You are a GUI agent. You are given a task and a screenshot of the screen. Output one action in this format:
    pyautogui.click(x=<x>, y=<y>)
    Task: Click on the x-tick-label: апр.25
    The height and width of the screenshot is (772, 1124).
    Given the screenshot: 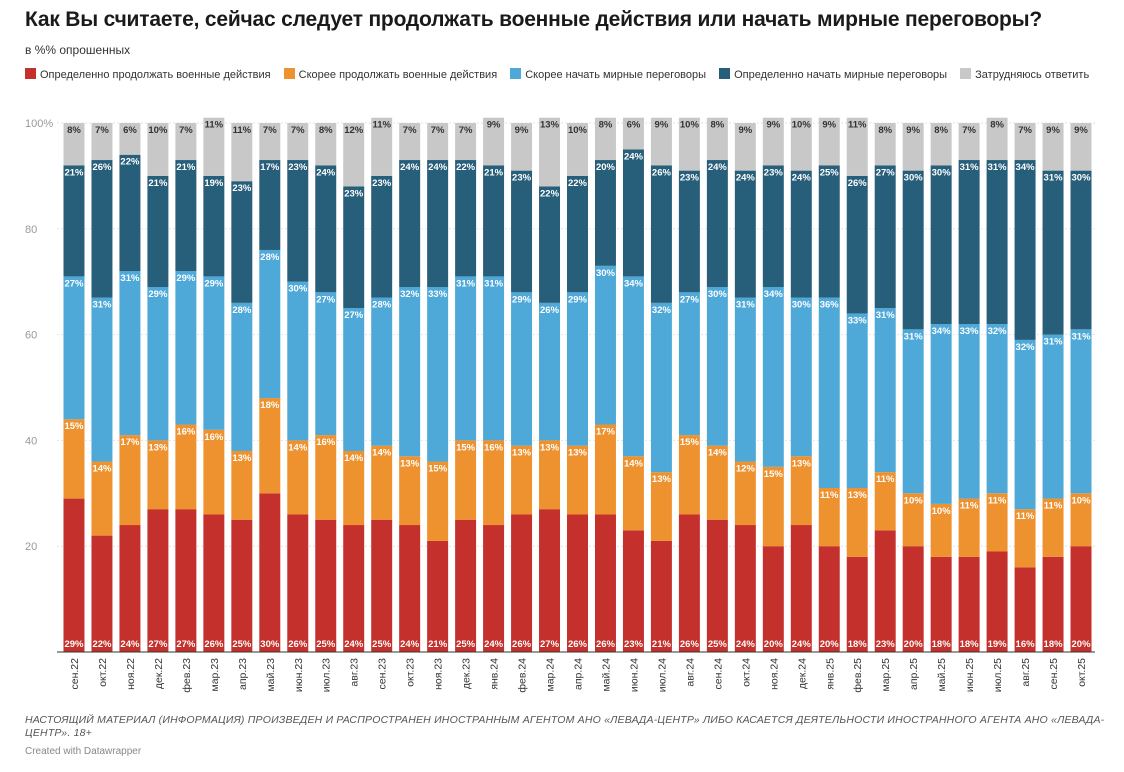 What is the action you would take?
    pyautogui.click(x=914, y=674)
    